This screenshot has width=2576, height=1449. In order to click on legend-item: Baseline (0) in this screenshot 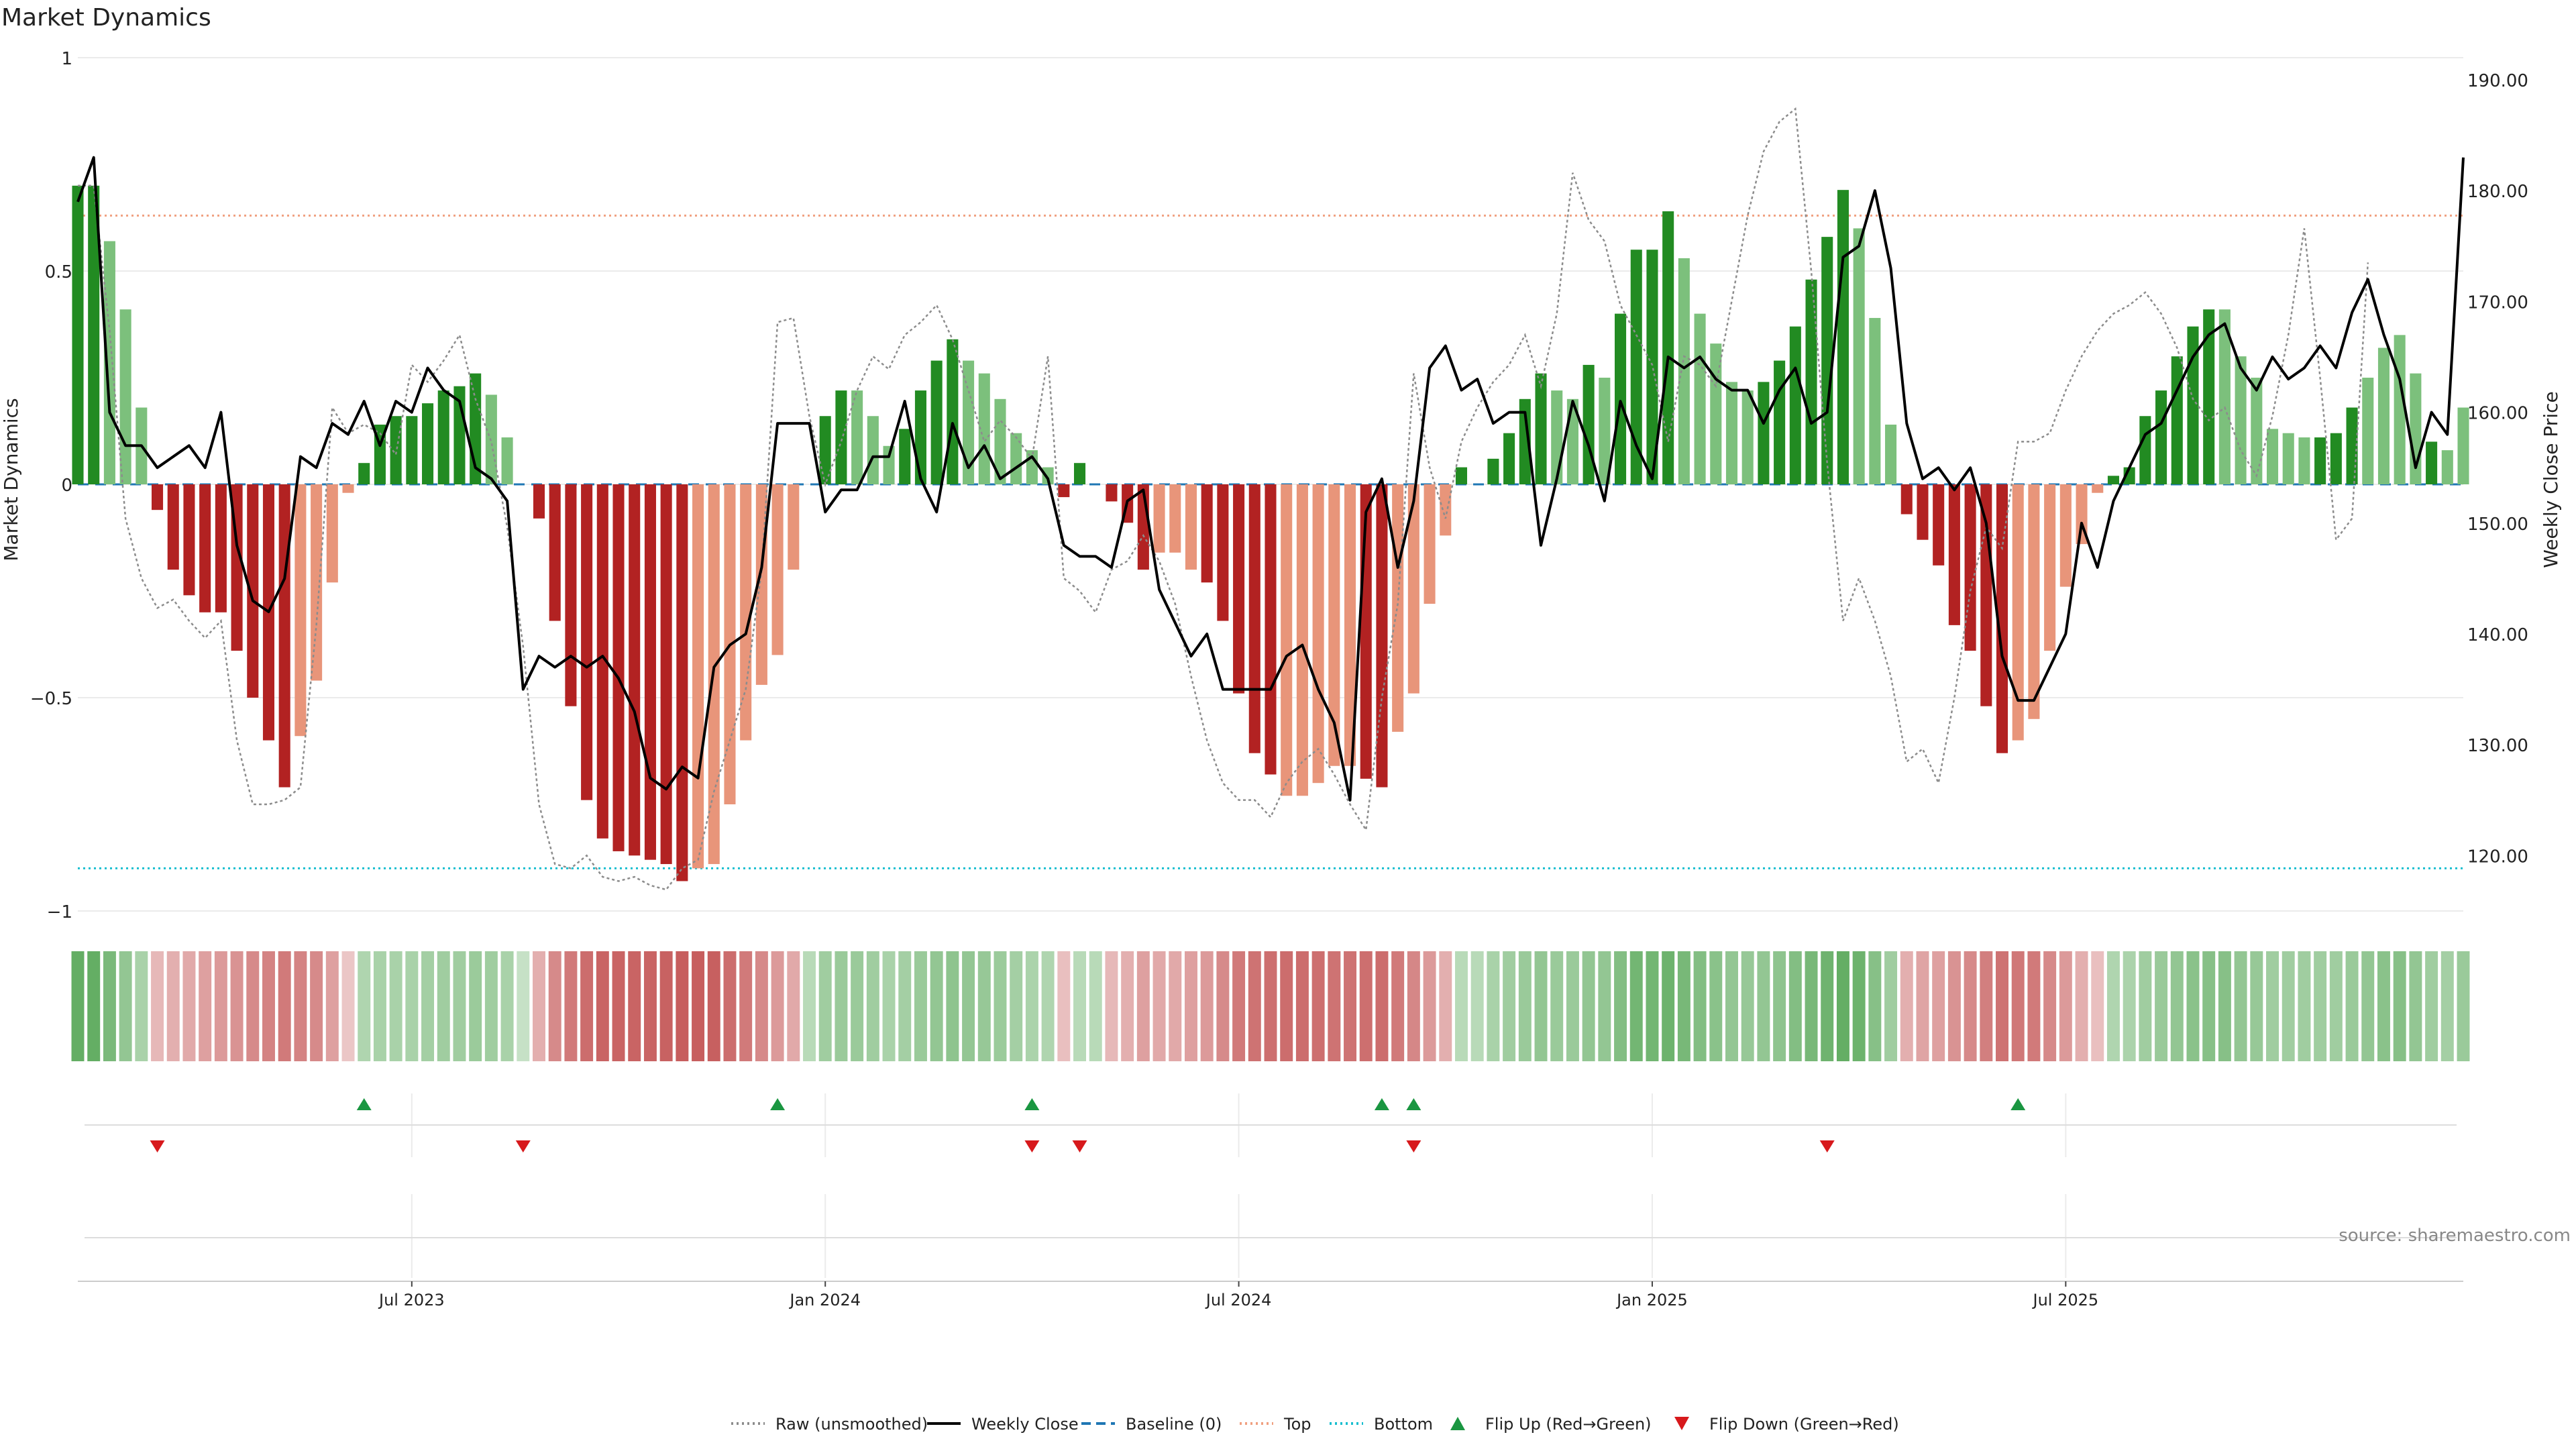, I will do `click(1151, 1424)`.